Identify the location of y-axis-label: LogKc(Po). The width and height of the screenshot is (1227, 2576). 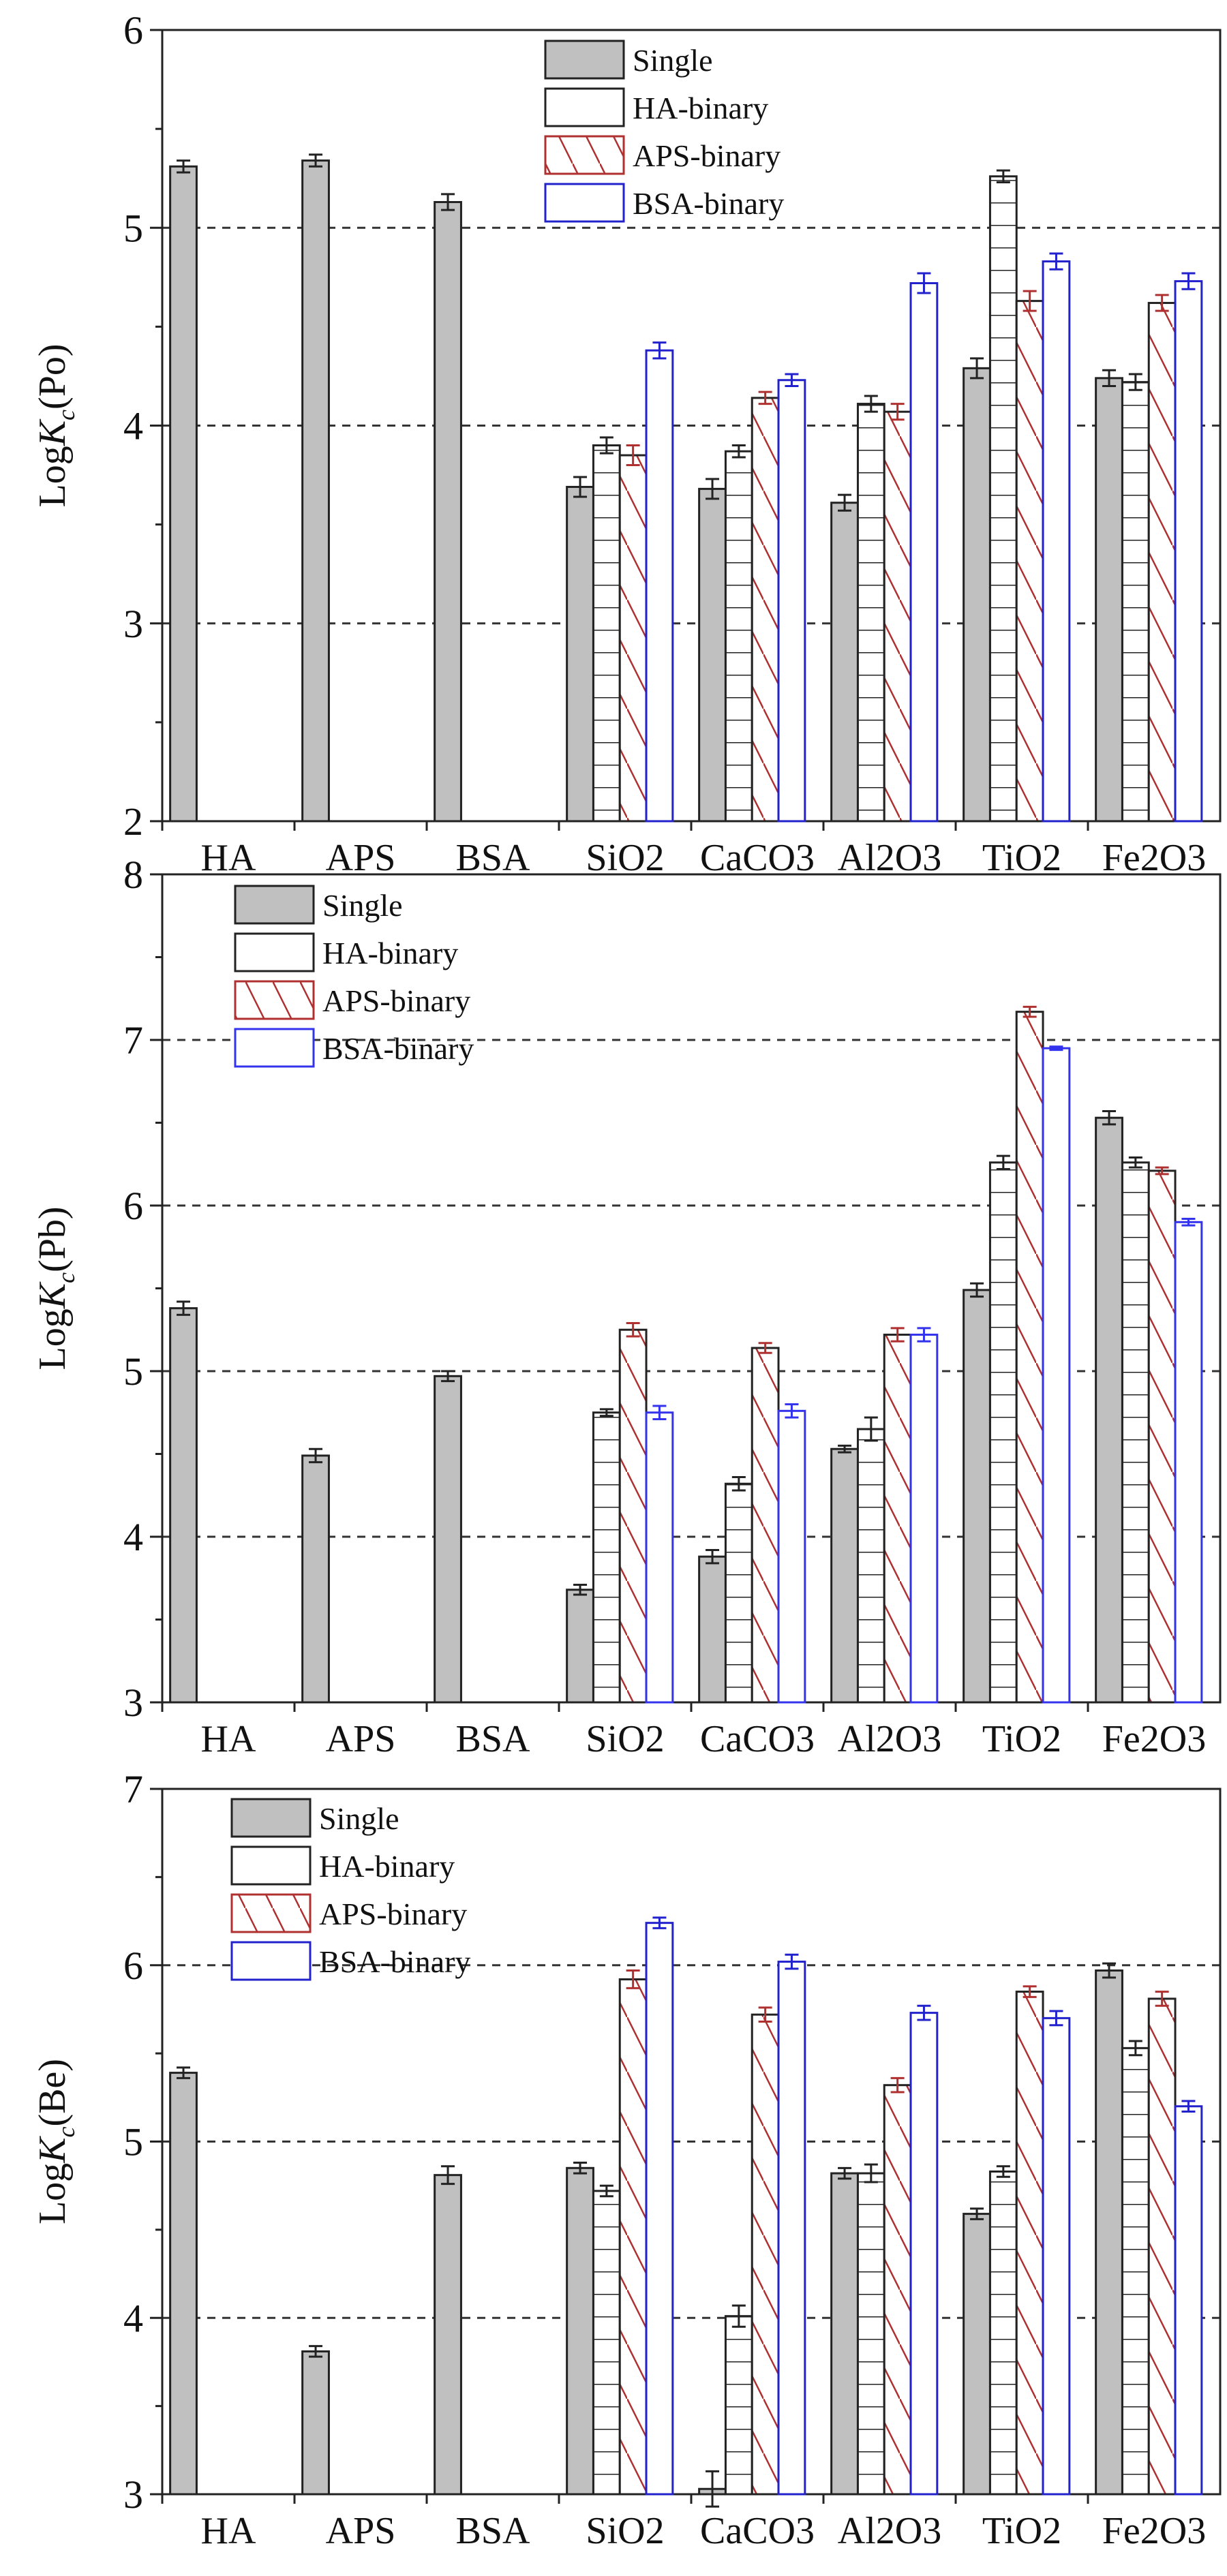
(55, 425).